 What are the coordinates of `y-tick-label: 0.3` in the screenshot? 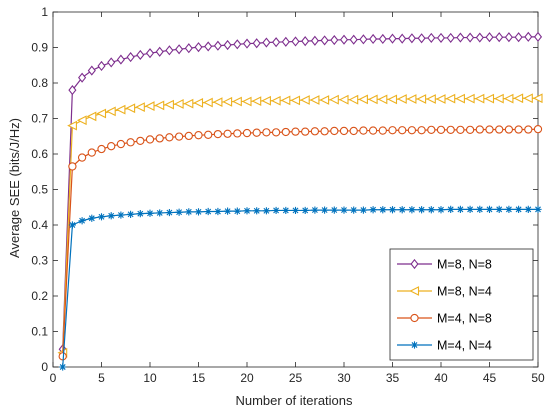 It's located at (39, 261).